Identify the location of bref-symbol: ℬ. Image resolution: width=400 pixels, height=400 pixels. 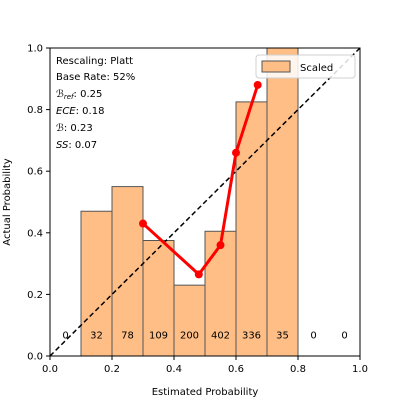
(60, 94).